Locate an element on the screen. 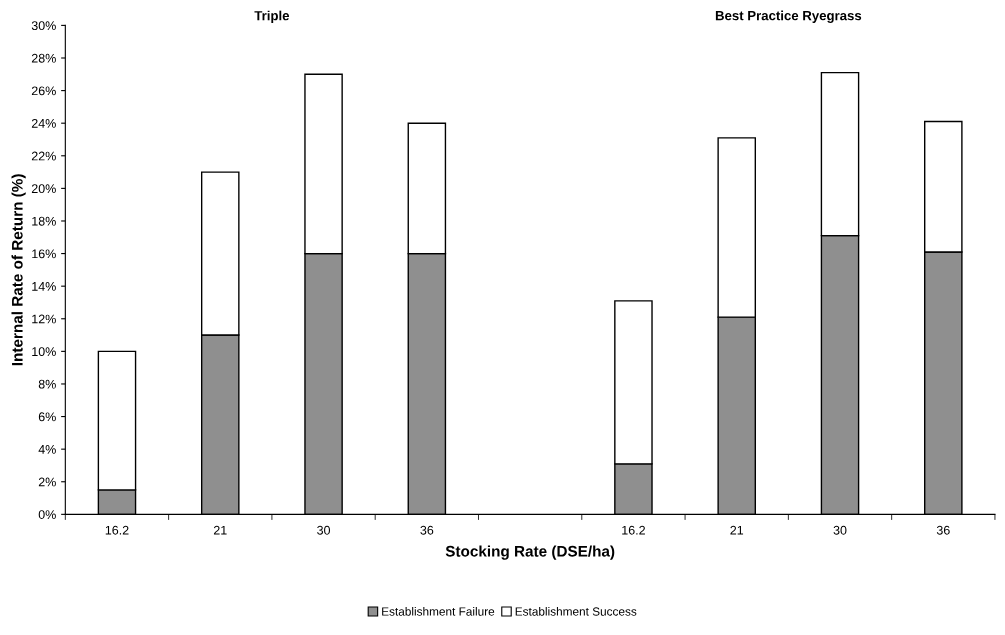 The width and height of the screenshot is (1005, 635). y-tick-label: 16% is located at coordinates (44, 254).